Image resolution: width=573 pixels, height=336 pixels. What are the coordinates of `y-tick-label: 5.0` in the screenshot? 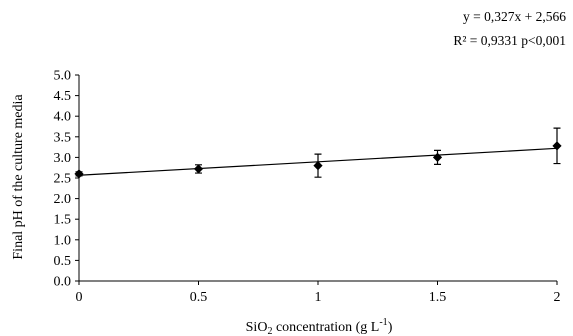 It's located at (63, 76).